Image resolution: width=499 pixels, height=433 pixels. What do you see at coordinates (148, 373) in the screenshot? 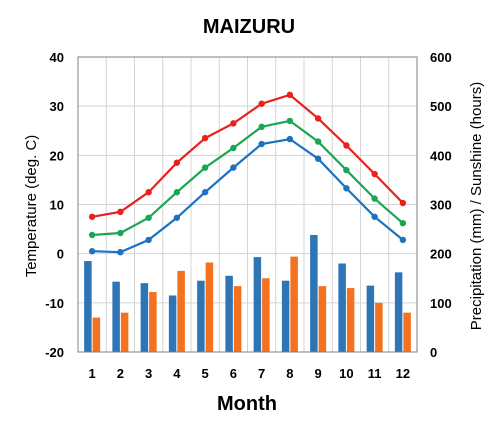
I see `x-tick-label: 3` at bounding box center [148, 373].